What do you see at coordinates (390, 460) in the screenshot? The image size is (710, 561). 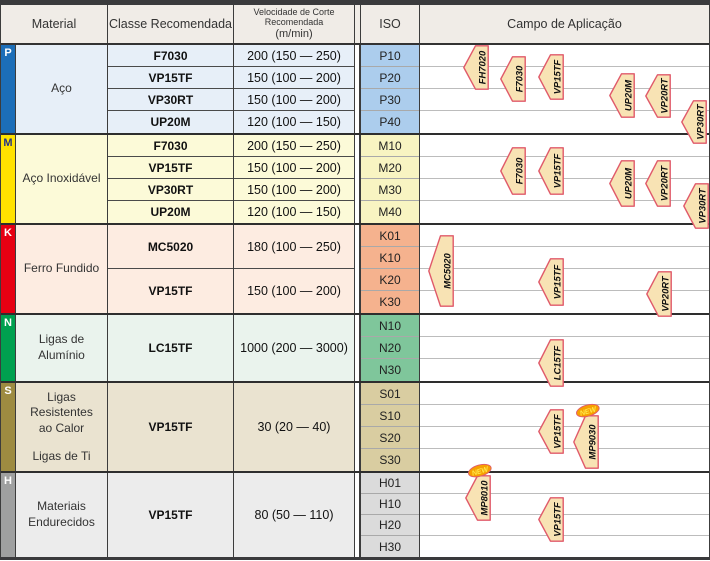 I see `iso-code-cell: S30` at bounding box center [390, 460].